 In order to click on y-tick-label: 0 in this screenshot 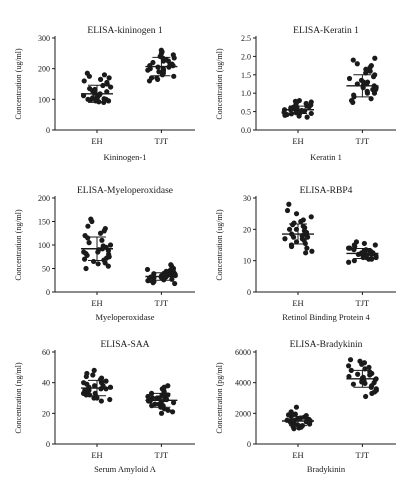, I will do `click(48, 444)`.